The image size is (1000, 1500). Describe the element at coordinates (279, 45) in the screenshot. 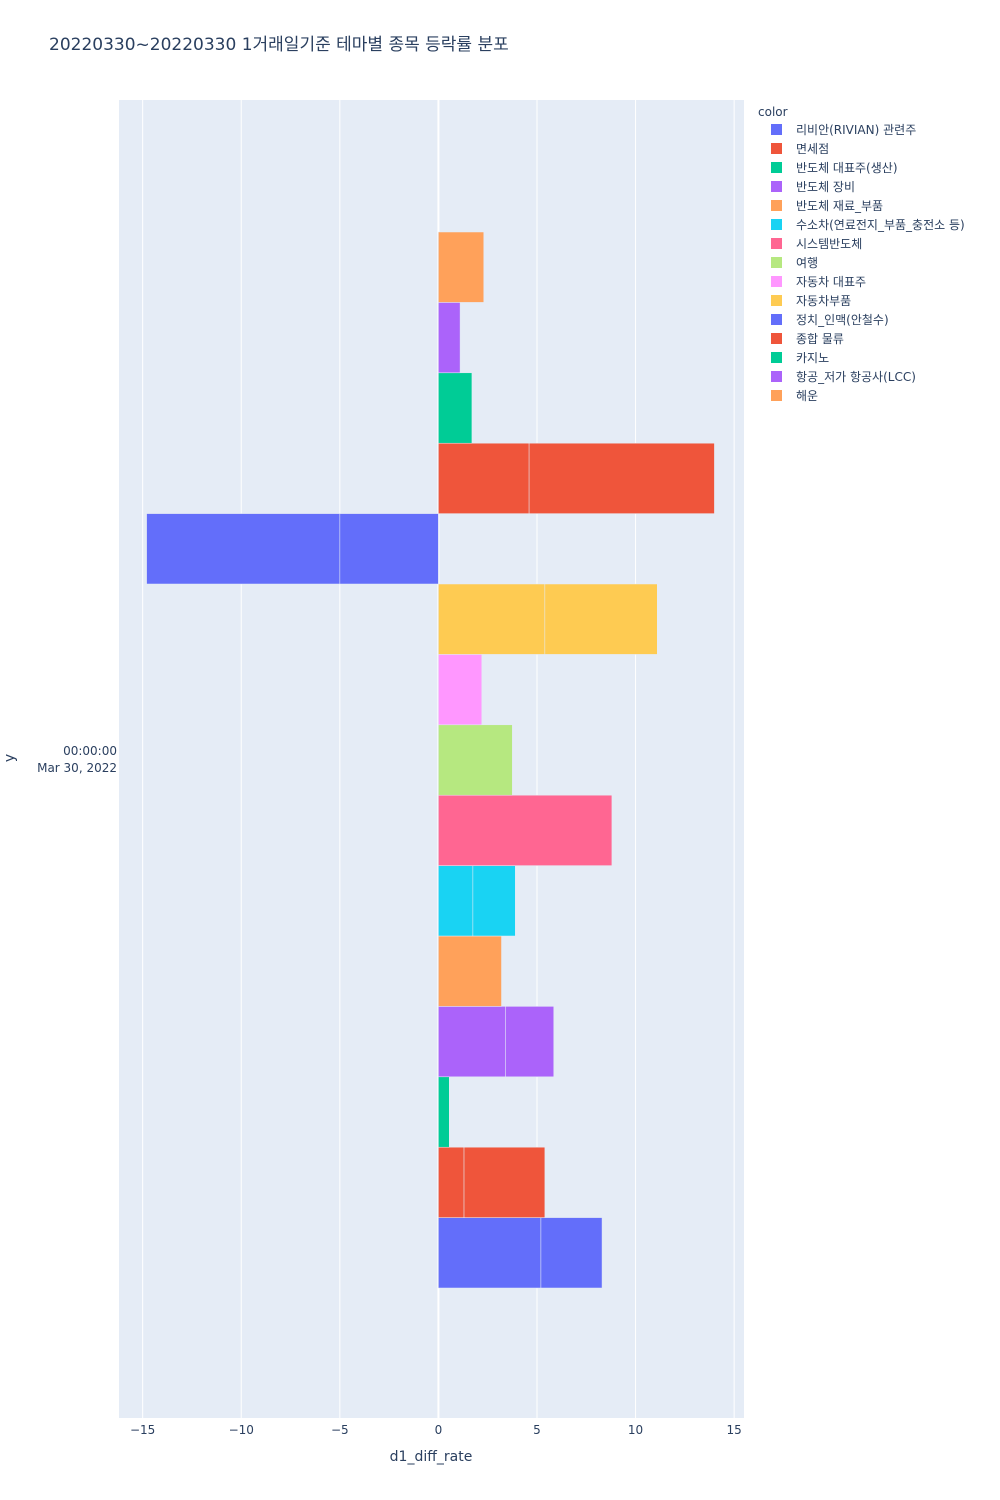

I see `chart-title: 20220330~20220330 1거래일기준 테마별 종목 등락률 분포` at that location.